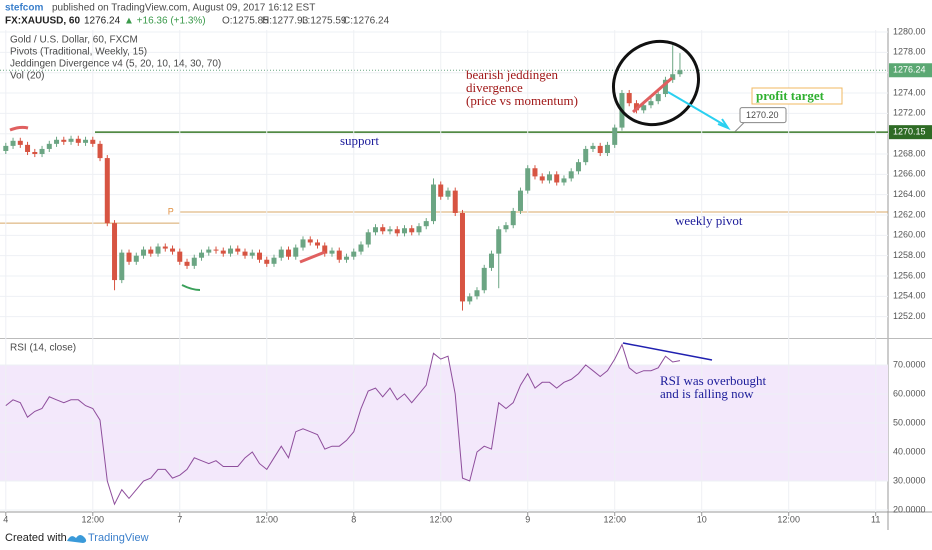 The height and width of the screenshot is (550, 932). Describe the element at coordinates (909, 255) in the screenshot. I see `y-tick-label: 1258.00` at that location.